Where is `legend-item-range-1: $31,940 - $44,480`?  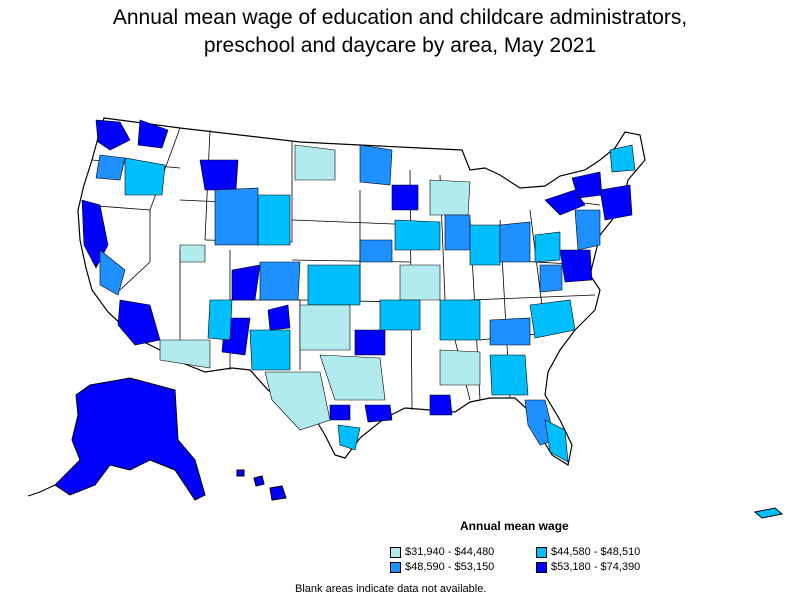
legend-item-range-1: $31,940 - $44,480 is located at coordinates (442, 552).